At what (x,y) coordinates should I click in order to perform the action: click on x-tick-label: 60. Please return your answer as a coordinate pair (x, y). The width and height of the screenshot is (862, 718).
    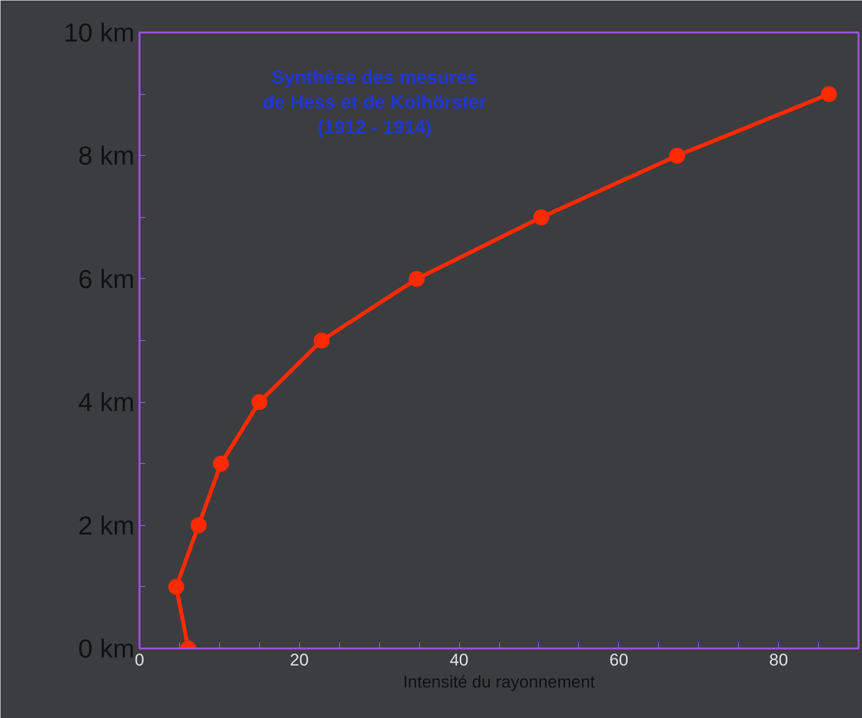
    Looking at the image, I should click on (618, 660).